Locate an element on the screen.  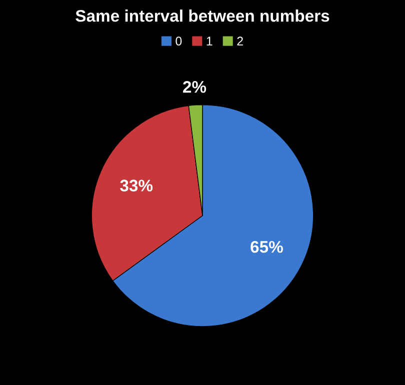
legend-label: 1 is located at coordinates (209, 41).